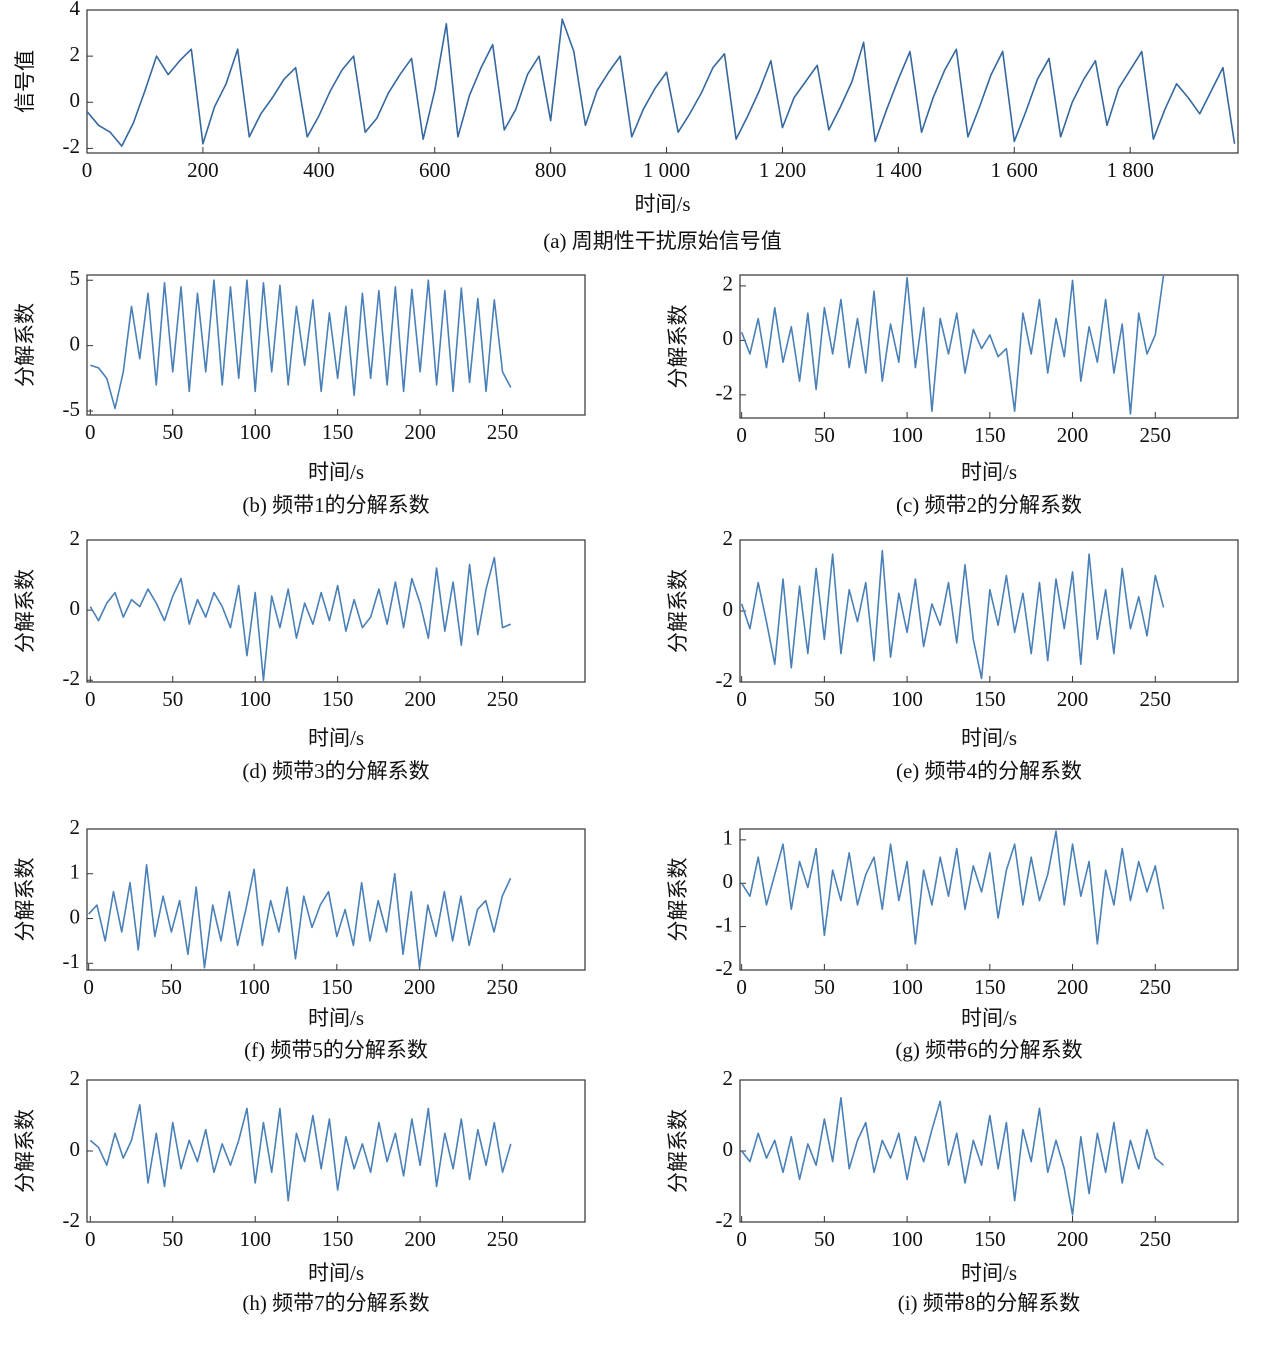 This screenshot has width=1270, height=1353. Describe the element at coordinates (1130, 170) in the screenshot. I see `x-tick-label: 1 800` at that location.